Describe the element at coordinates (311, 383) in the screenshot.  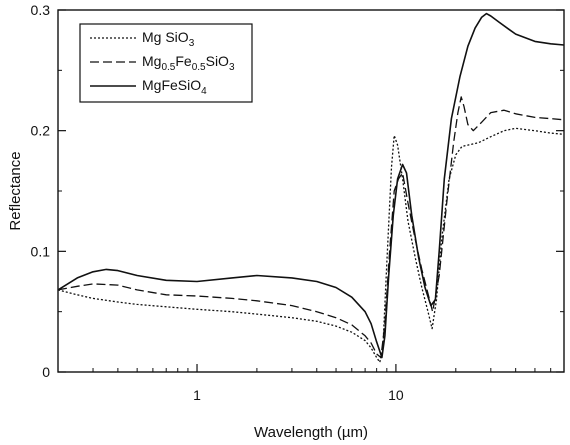
I see `x-axis-ticks: 1 10` at that location.